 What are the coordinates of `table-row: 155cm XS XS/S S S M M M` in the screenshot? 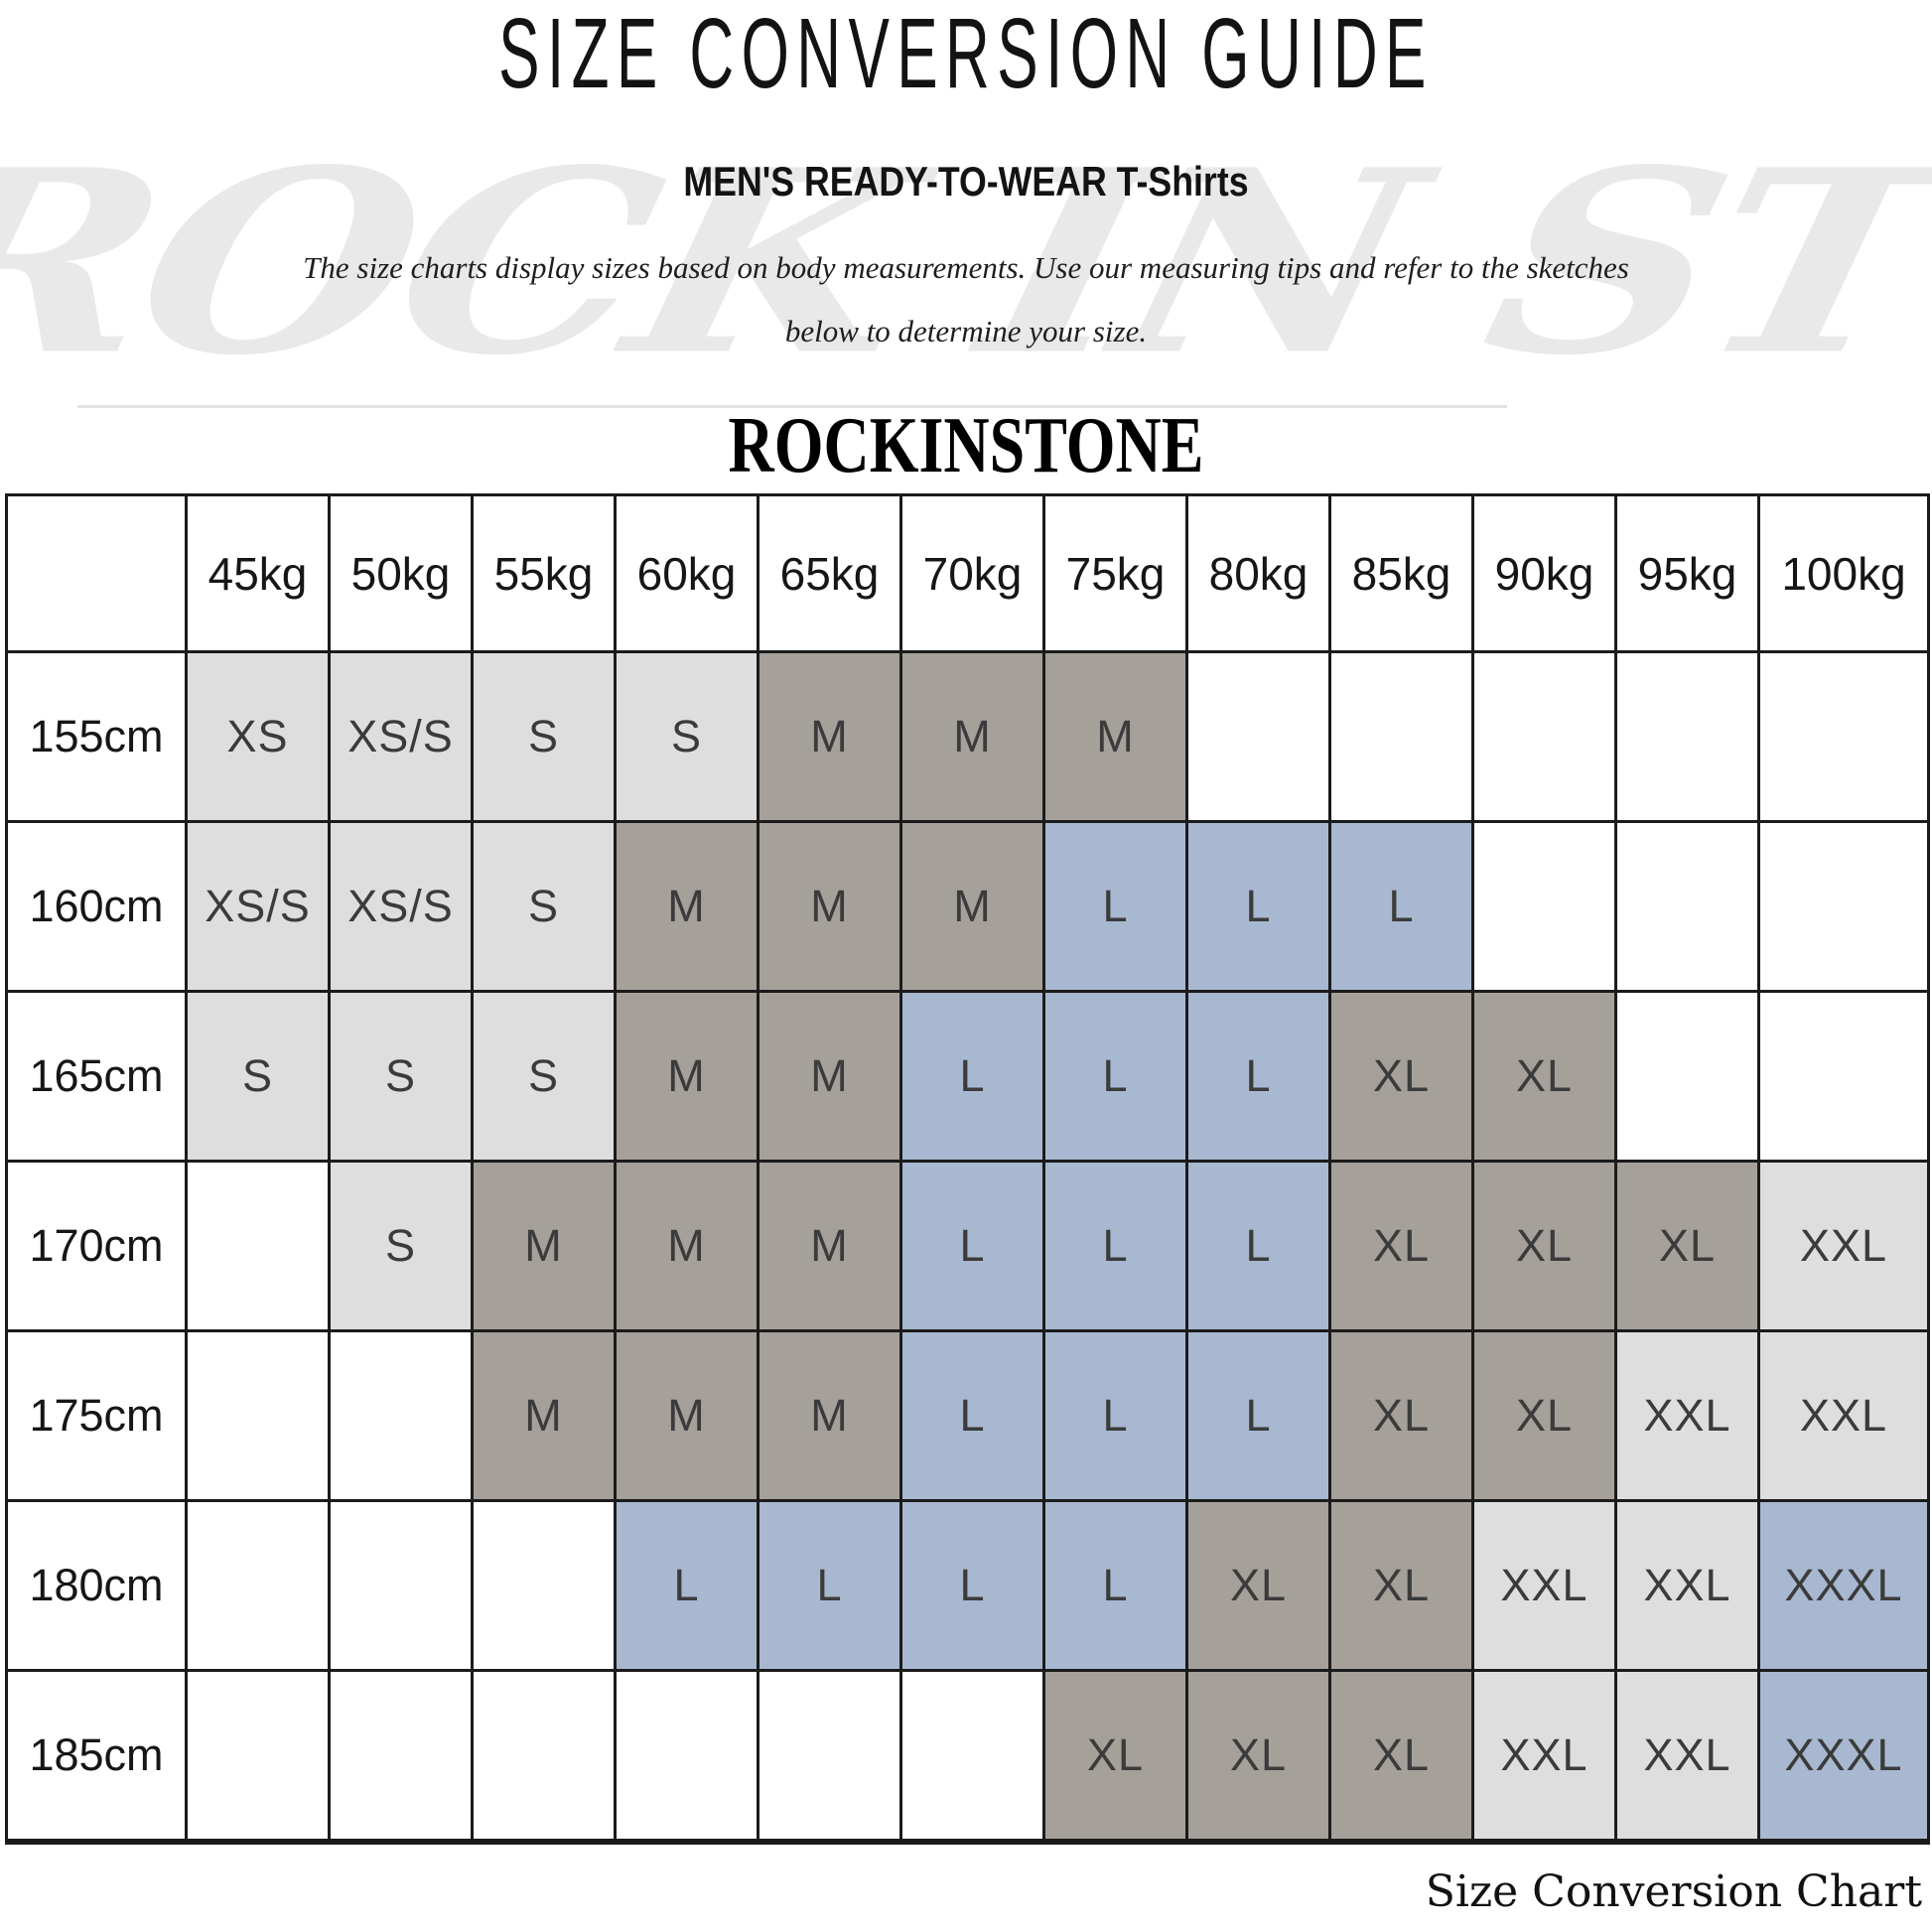 It's located at (967, 736).